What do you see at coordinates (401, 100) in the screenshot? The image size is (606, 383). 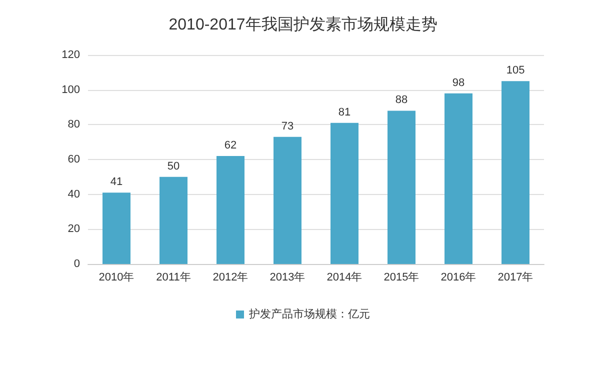 I see `data-label: 88` at bounding box center [401, 100].